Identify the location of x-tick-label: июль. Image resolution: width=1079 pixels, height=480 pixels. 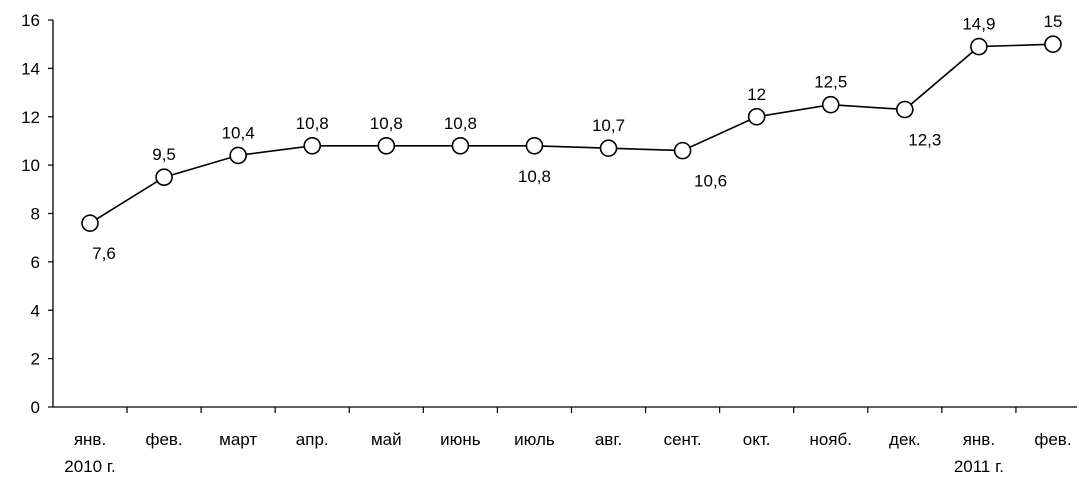
(534, 439).